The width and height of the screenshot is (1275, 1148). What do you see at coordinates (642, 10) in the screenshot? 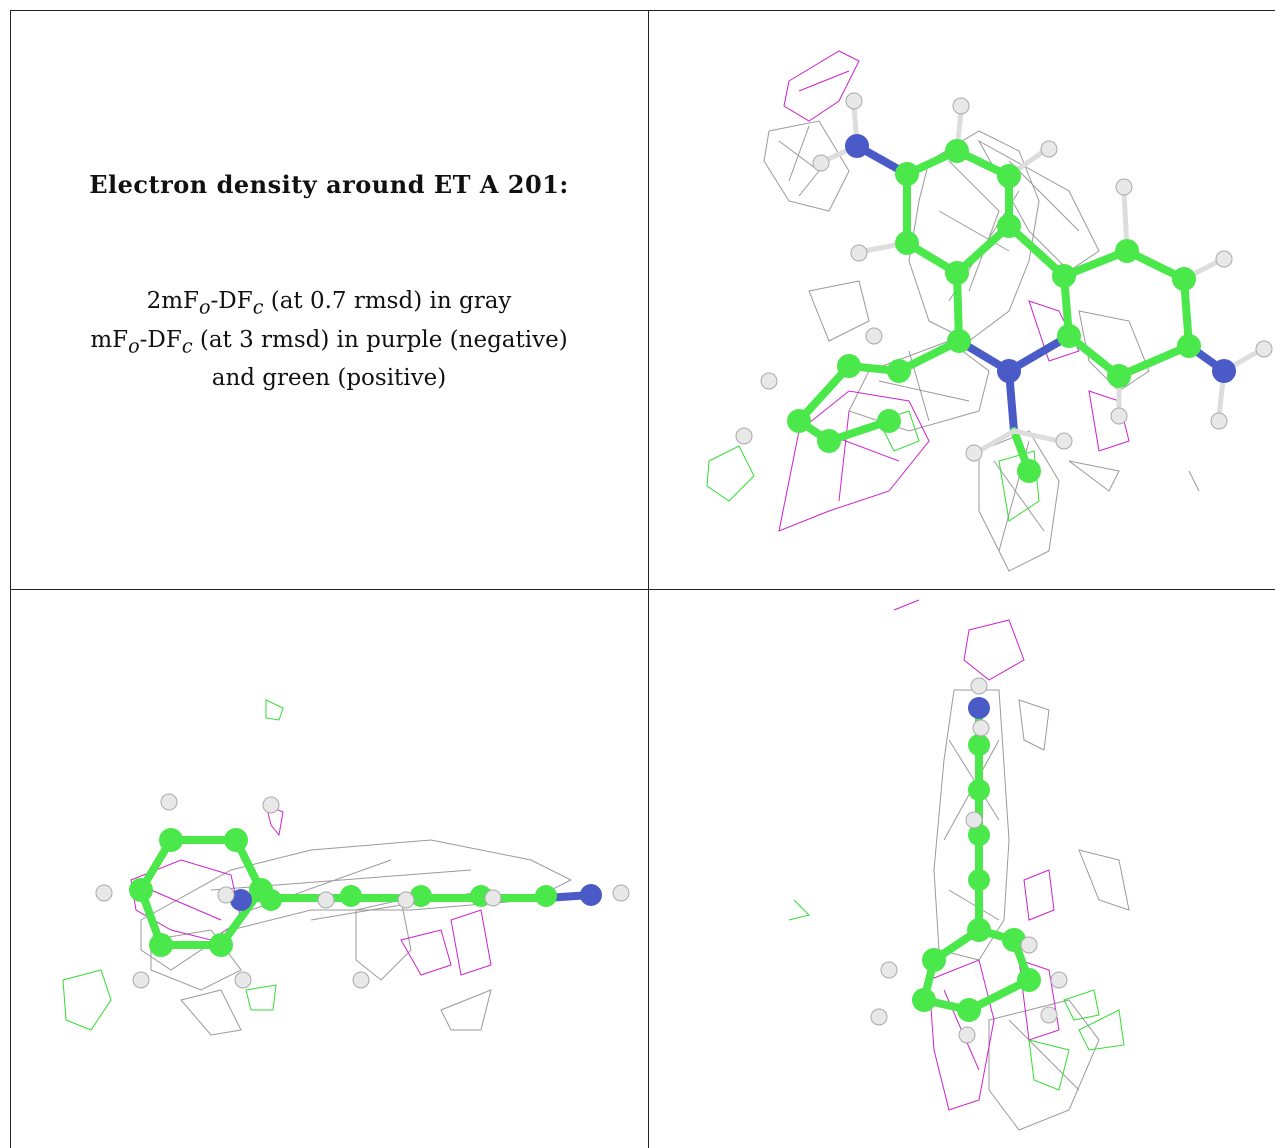
I see `grid-line-top` at bounding box center [642, 10].